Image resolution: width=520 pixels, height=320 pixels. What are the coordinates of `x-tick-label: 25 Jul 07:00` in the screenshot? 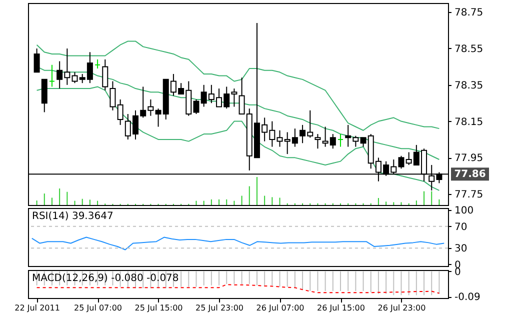 It's located at (98, 308).